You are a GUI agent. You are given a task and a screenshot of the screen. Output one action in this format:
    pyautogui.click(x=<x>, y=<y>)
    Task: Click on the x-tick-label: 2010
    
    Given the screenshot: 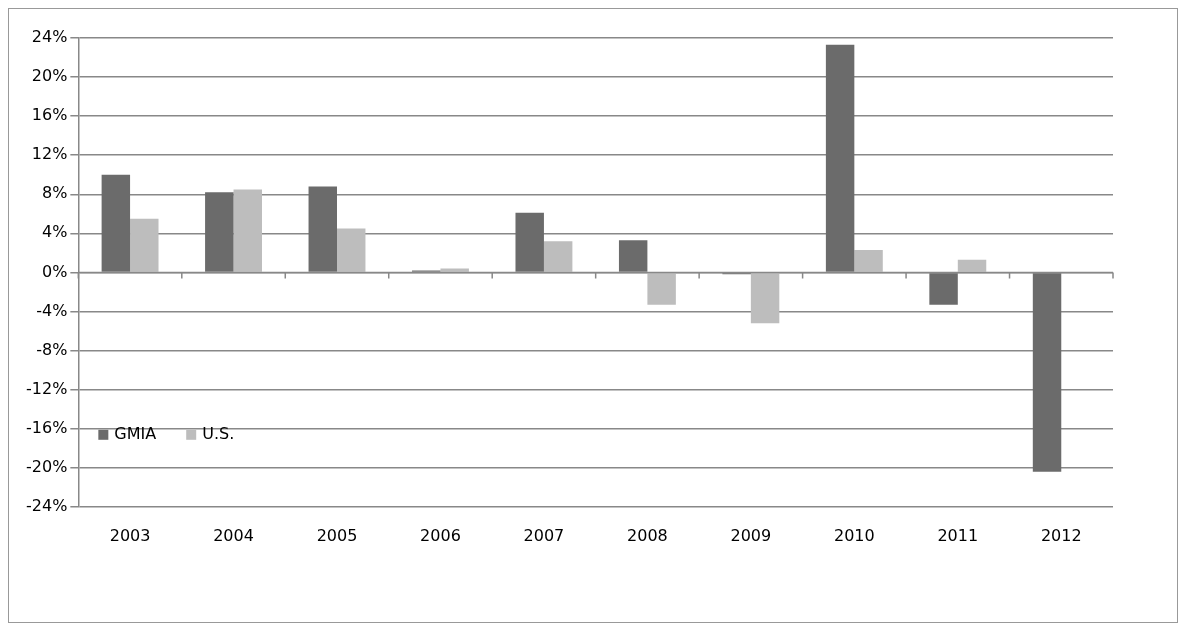 What is the action you would take?
    pyautogui.click(x=854, y=535)
    